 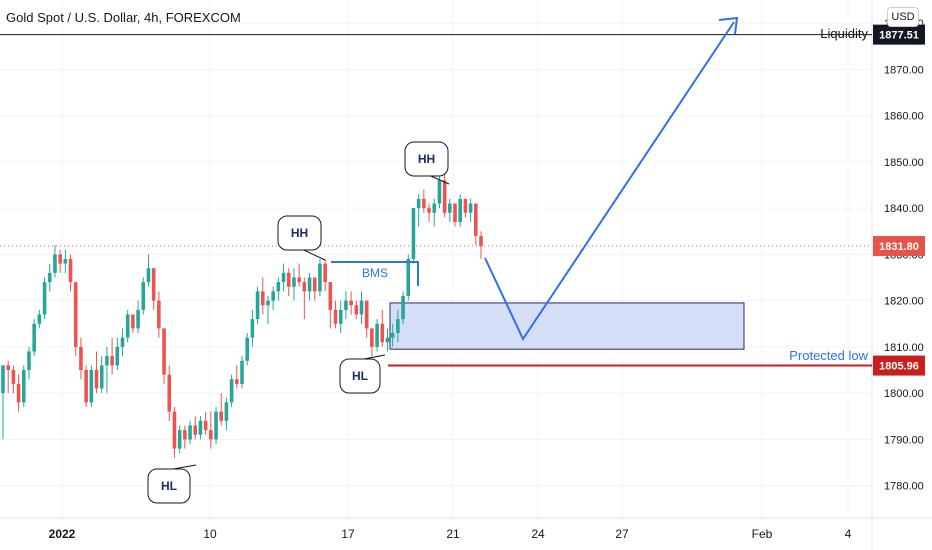 What do you see at coordinates (904, 394) in the screenshot?
I see `price-tick-label: 1800.00` at bounding box center [904, 394].